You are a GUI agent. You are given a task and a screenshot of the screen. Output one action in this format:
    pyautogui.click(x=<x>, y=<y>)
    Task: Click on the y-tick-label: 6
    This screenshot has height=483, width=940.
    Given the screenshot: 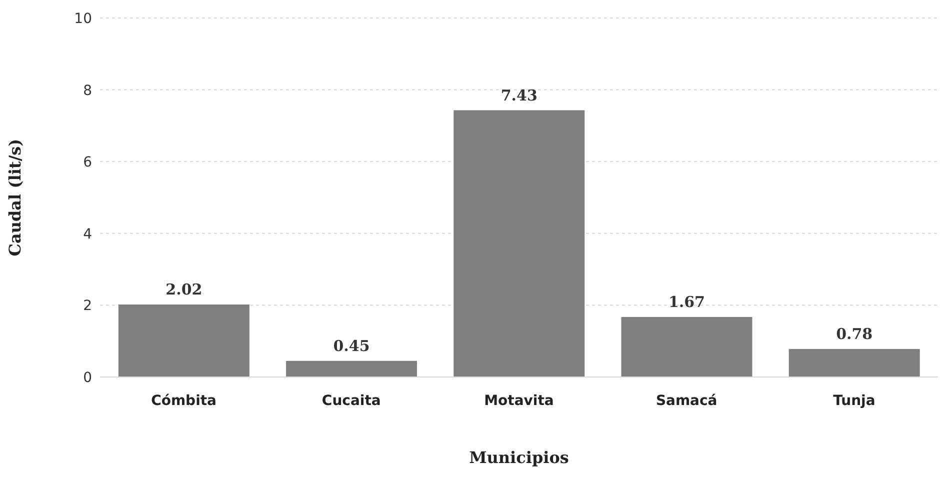 What is the action you would take?
    pyautogui.click(x=87, y=162)
    